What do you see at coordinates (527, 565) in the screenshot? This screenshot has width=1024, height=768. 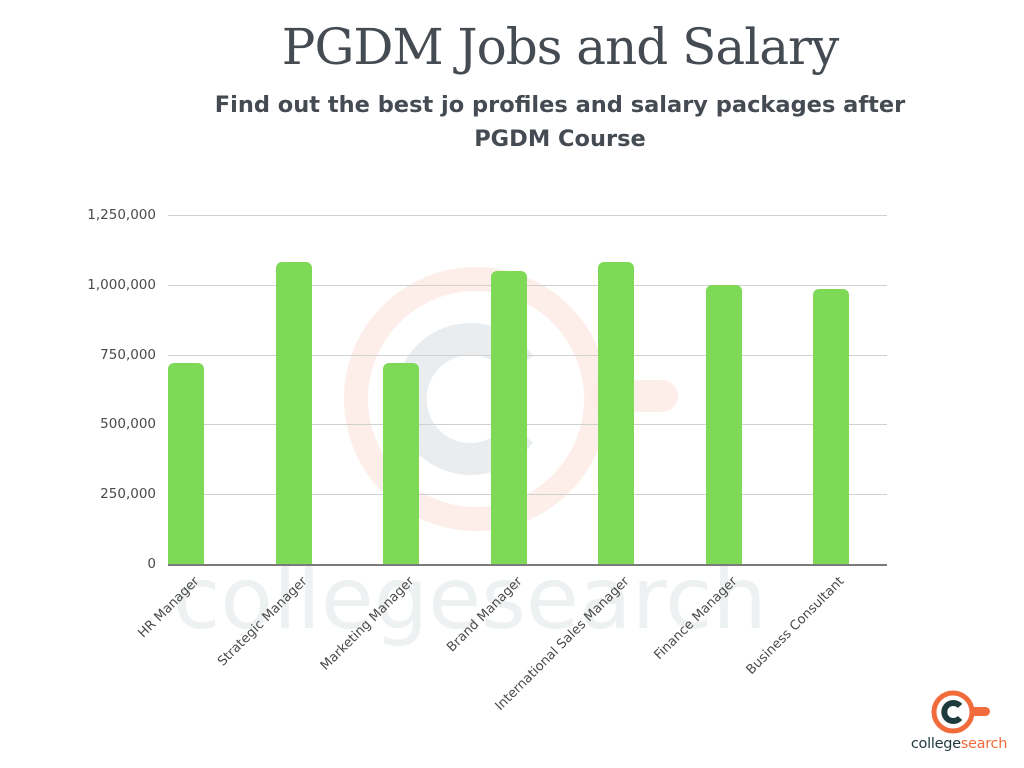 I see `x-axis-line` at bounding box center [527, 565].